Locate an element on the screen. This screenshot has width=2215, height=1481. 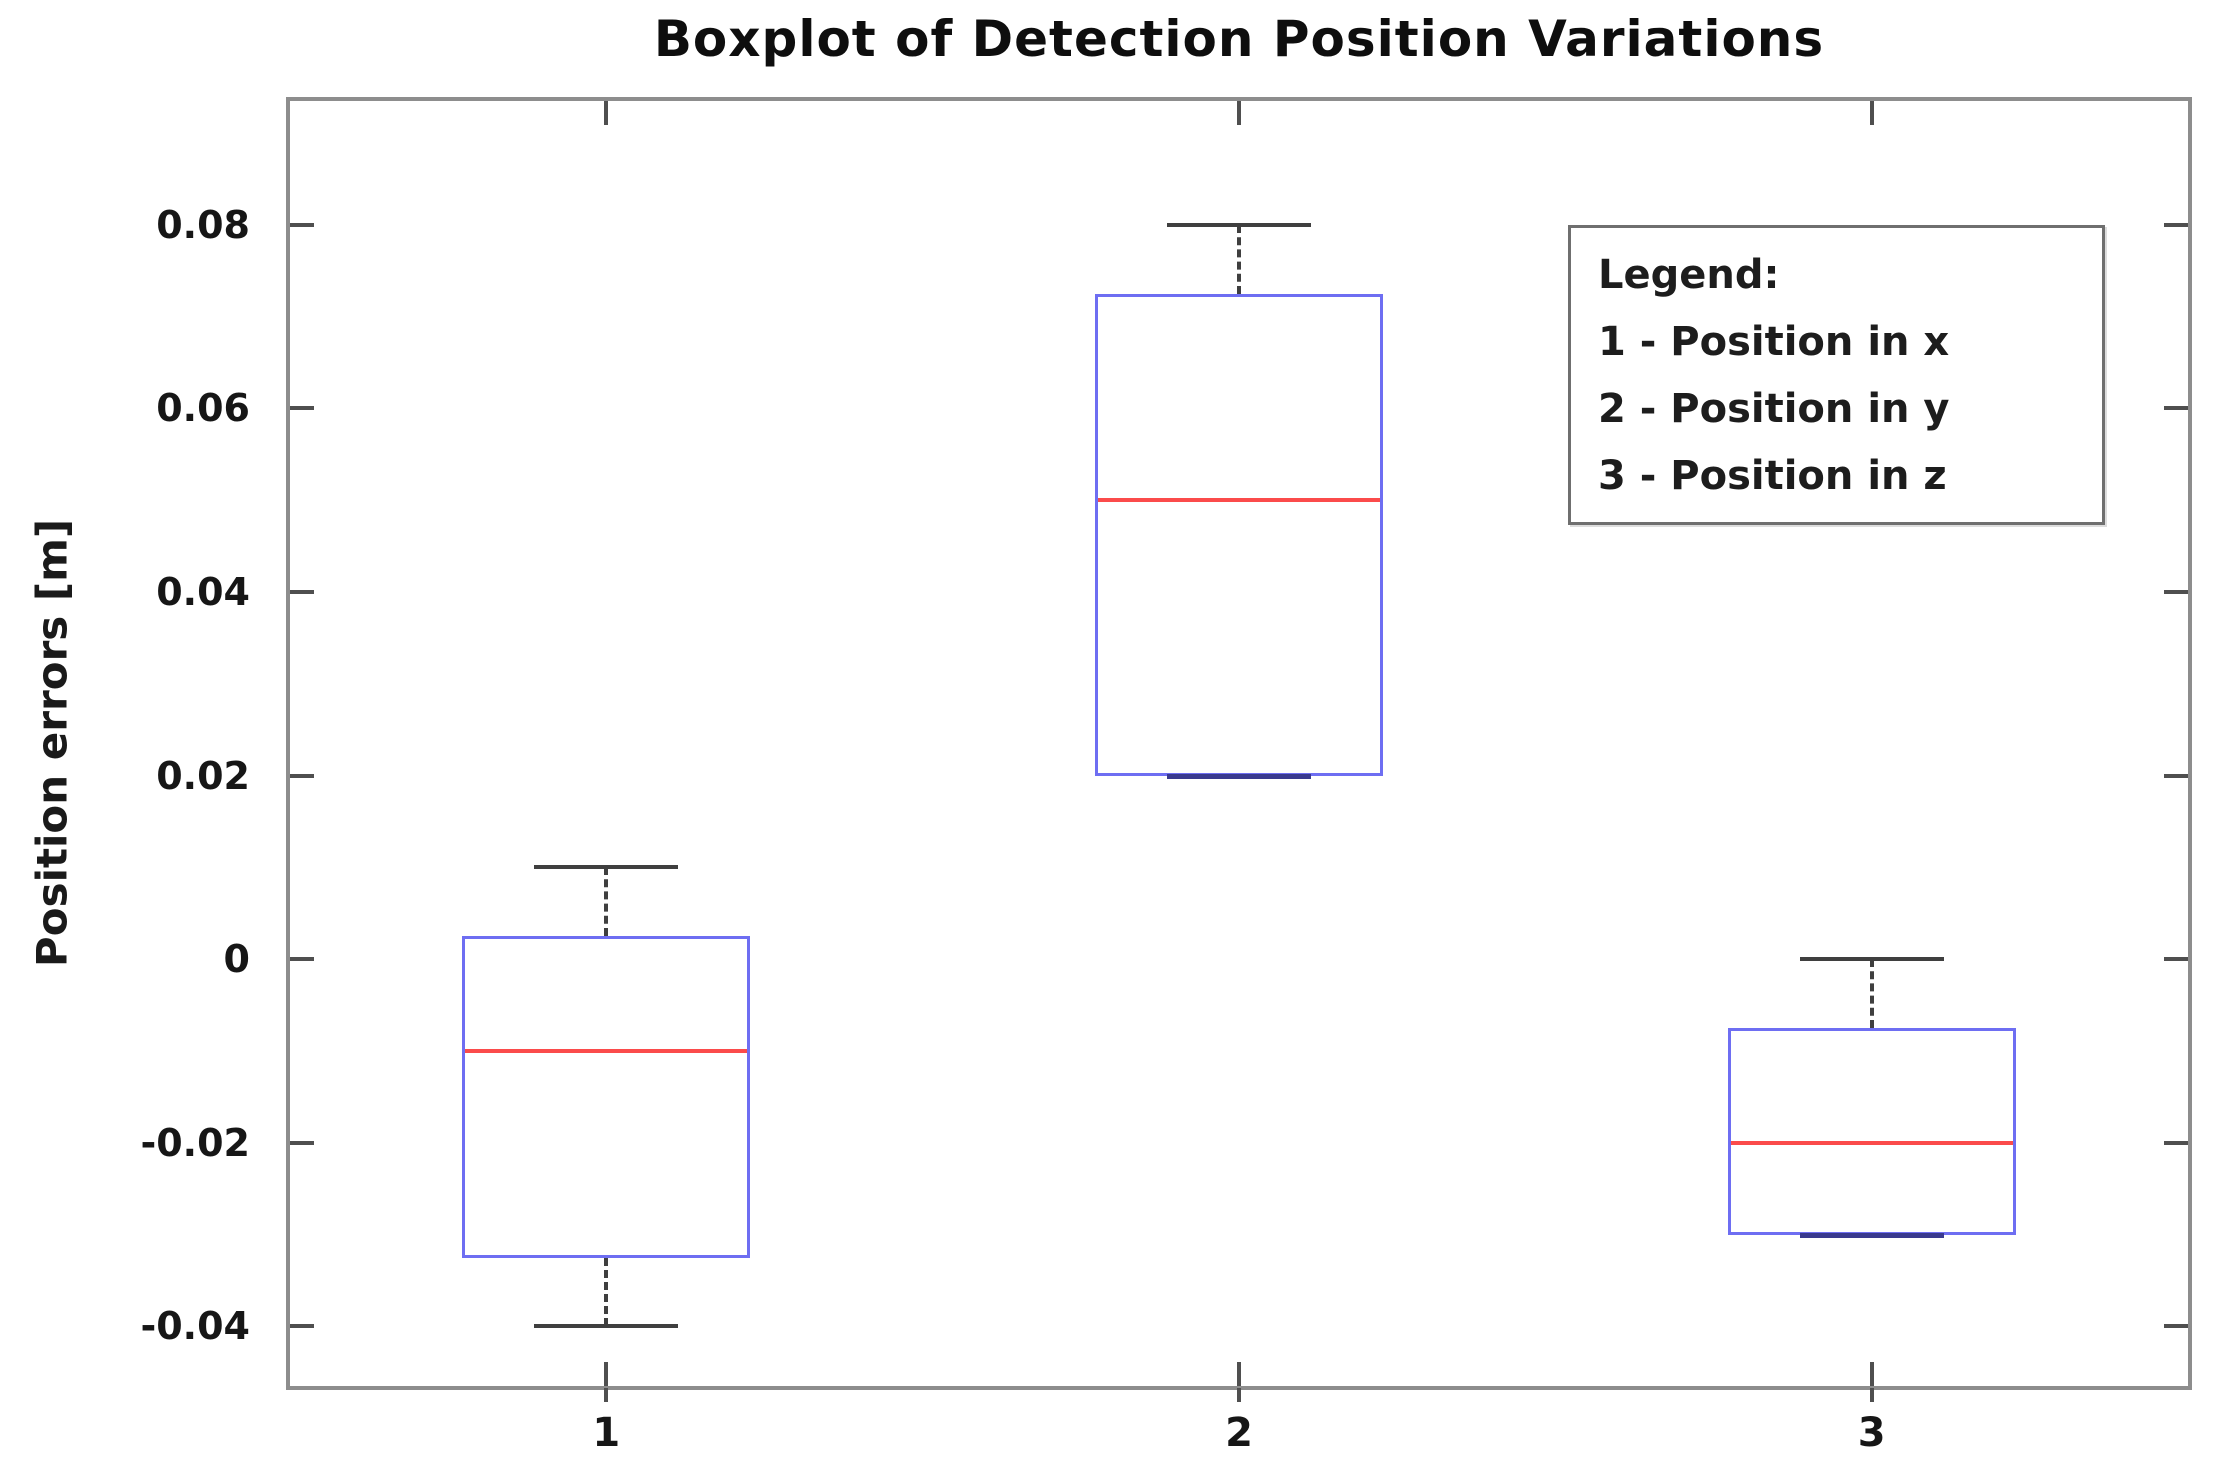
legend-entry: 1 - Position in x is located at coordinates (1774, 342).